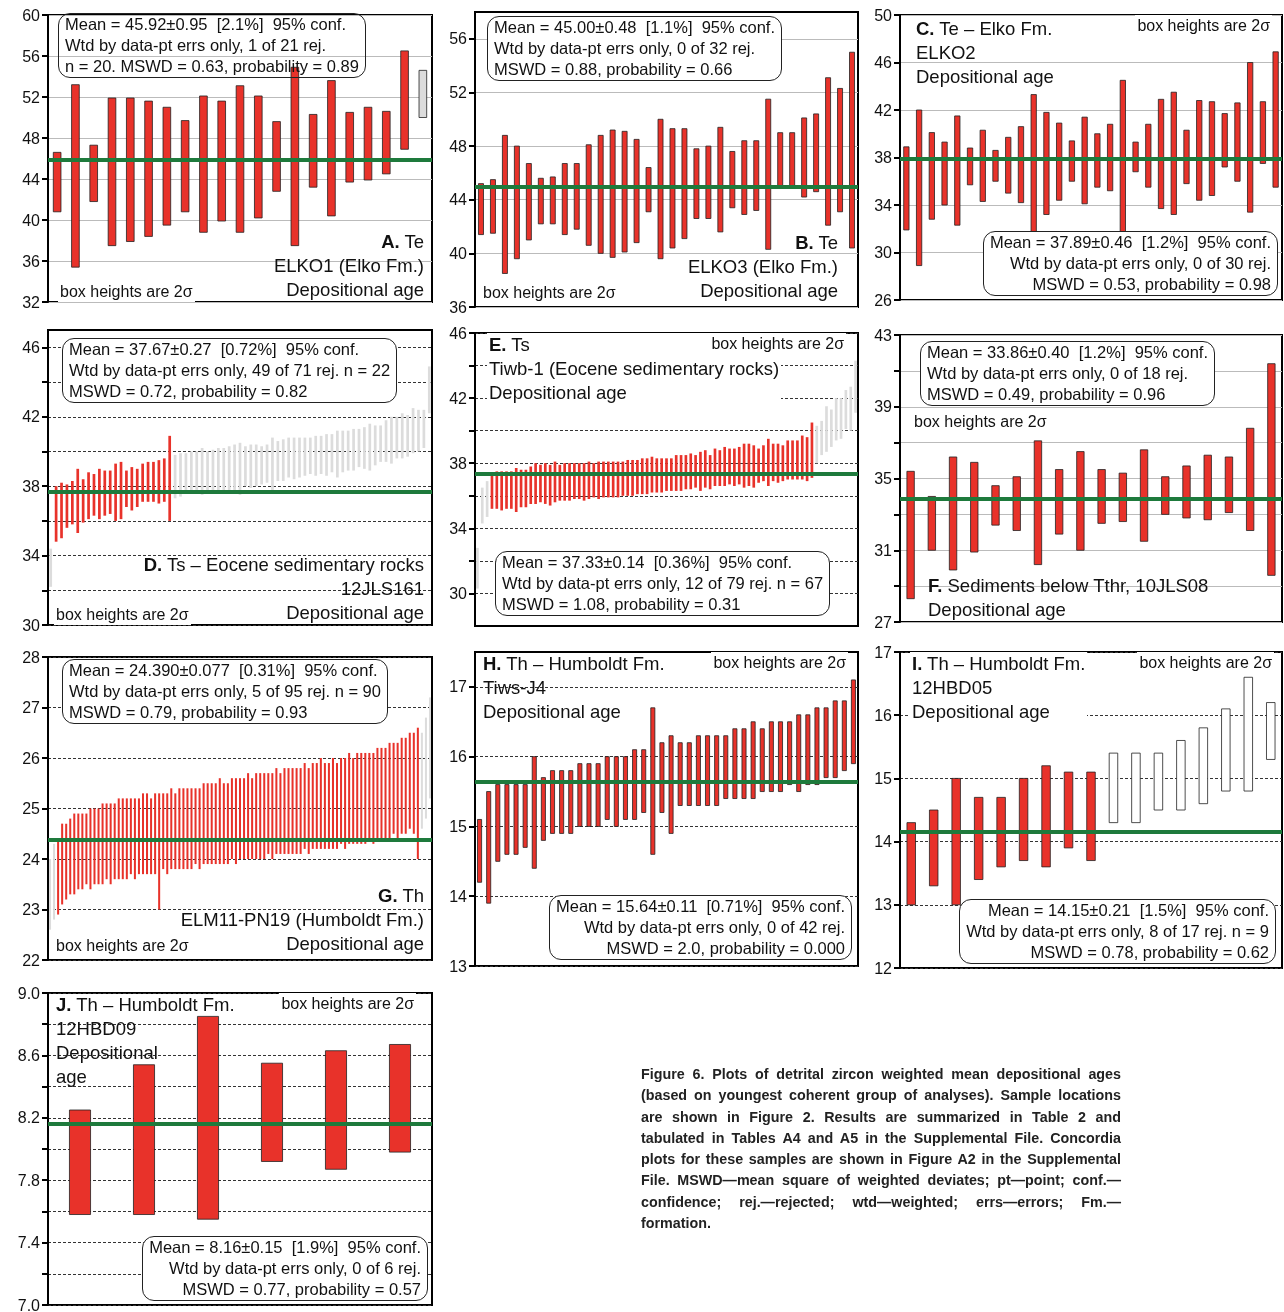 This screenshot has height=1312, width=1284. What do you see at coordinates (883, 62) in the screenshot?
I see `y-tick-label: 46` at bounding box center [883, 62].